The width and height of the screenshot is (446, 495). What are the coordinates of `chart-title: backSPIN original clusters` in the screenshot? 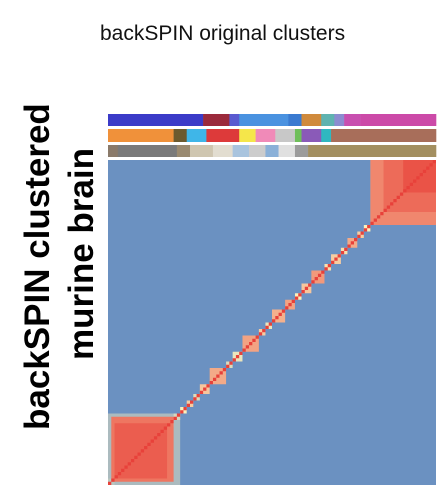 It's located at (223, 33).